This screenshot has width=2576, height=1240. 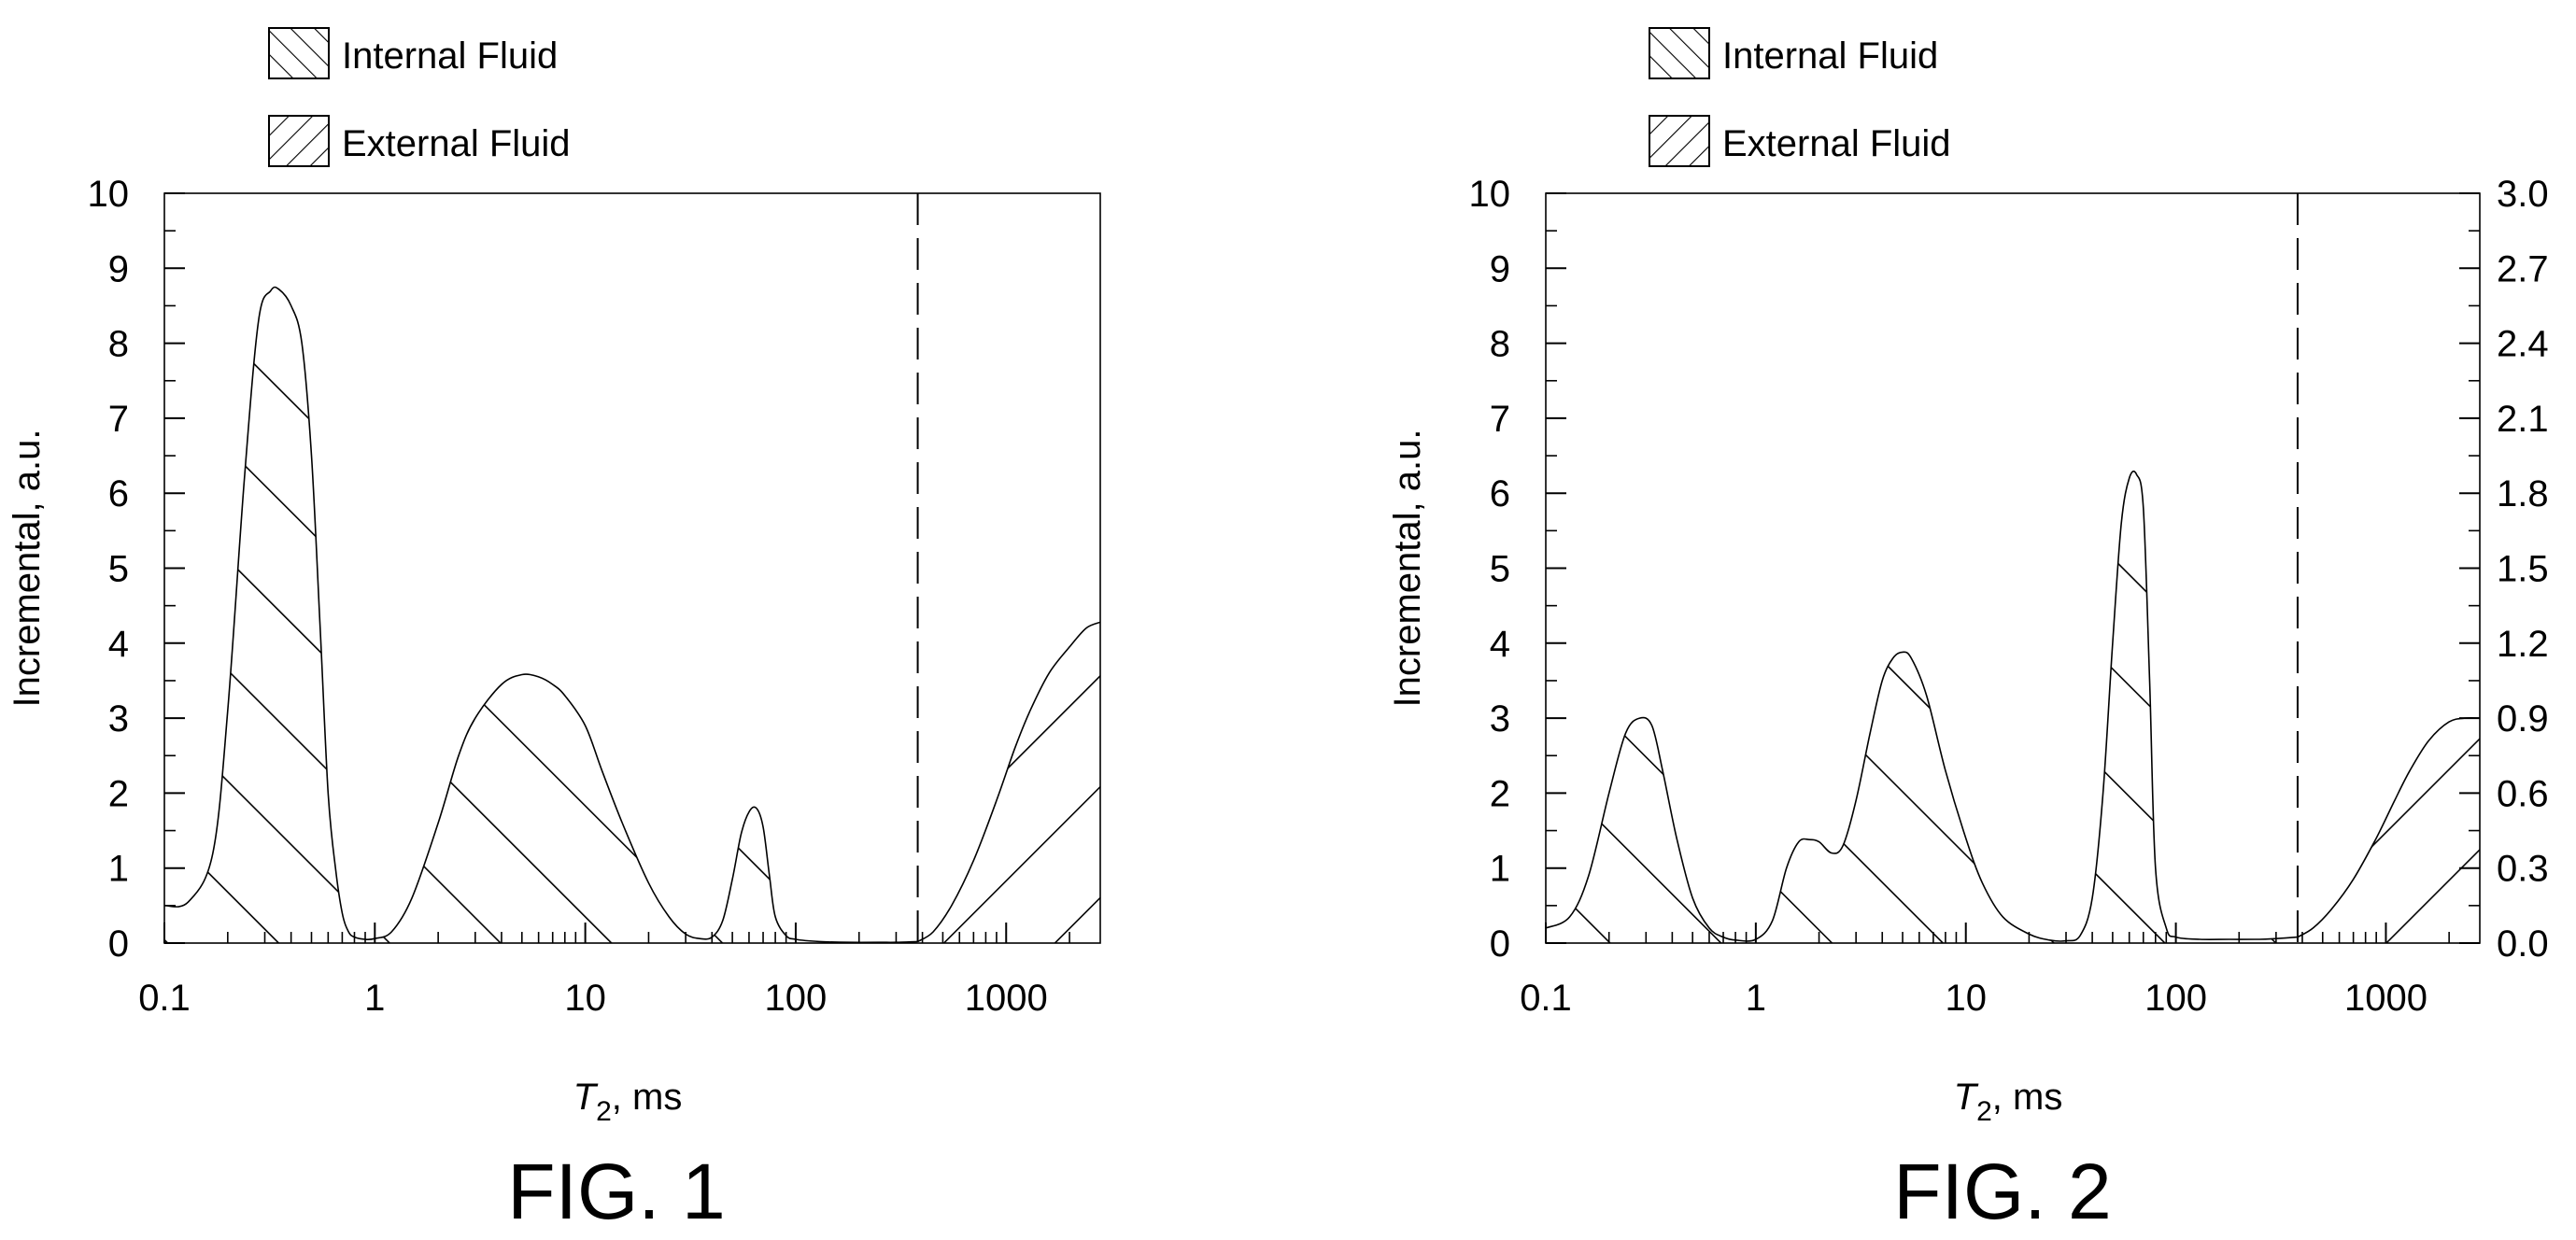 What do you see at coordinates (2523, 644) in the screenshot?
I see `y2-tick-label: 1.2` at bounding box center [2523, 644].